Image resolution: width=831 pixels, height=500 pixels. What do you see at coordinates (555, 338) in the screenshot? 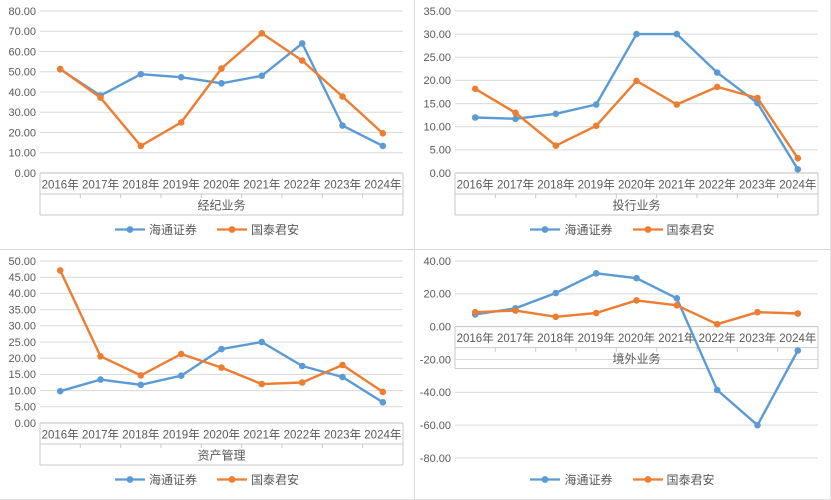
I see `category-label: 2018年` at bounding box center [555, 338].